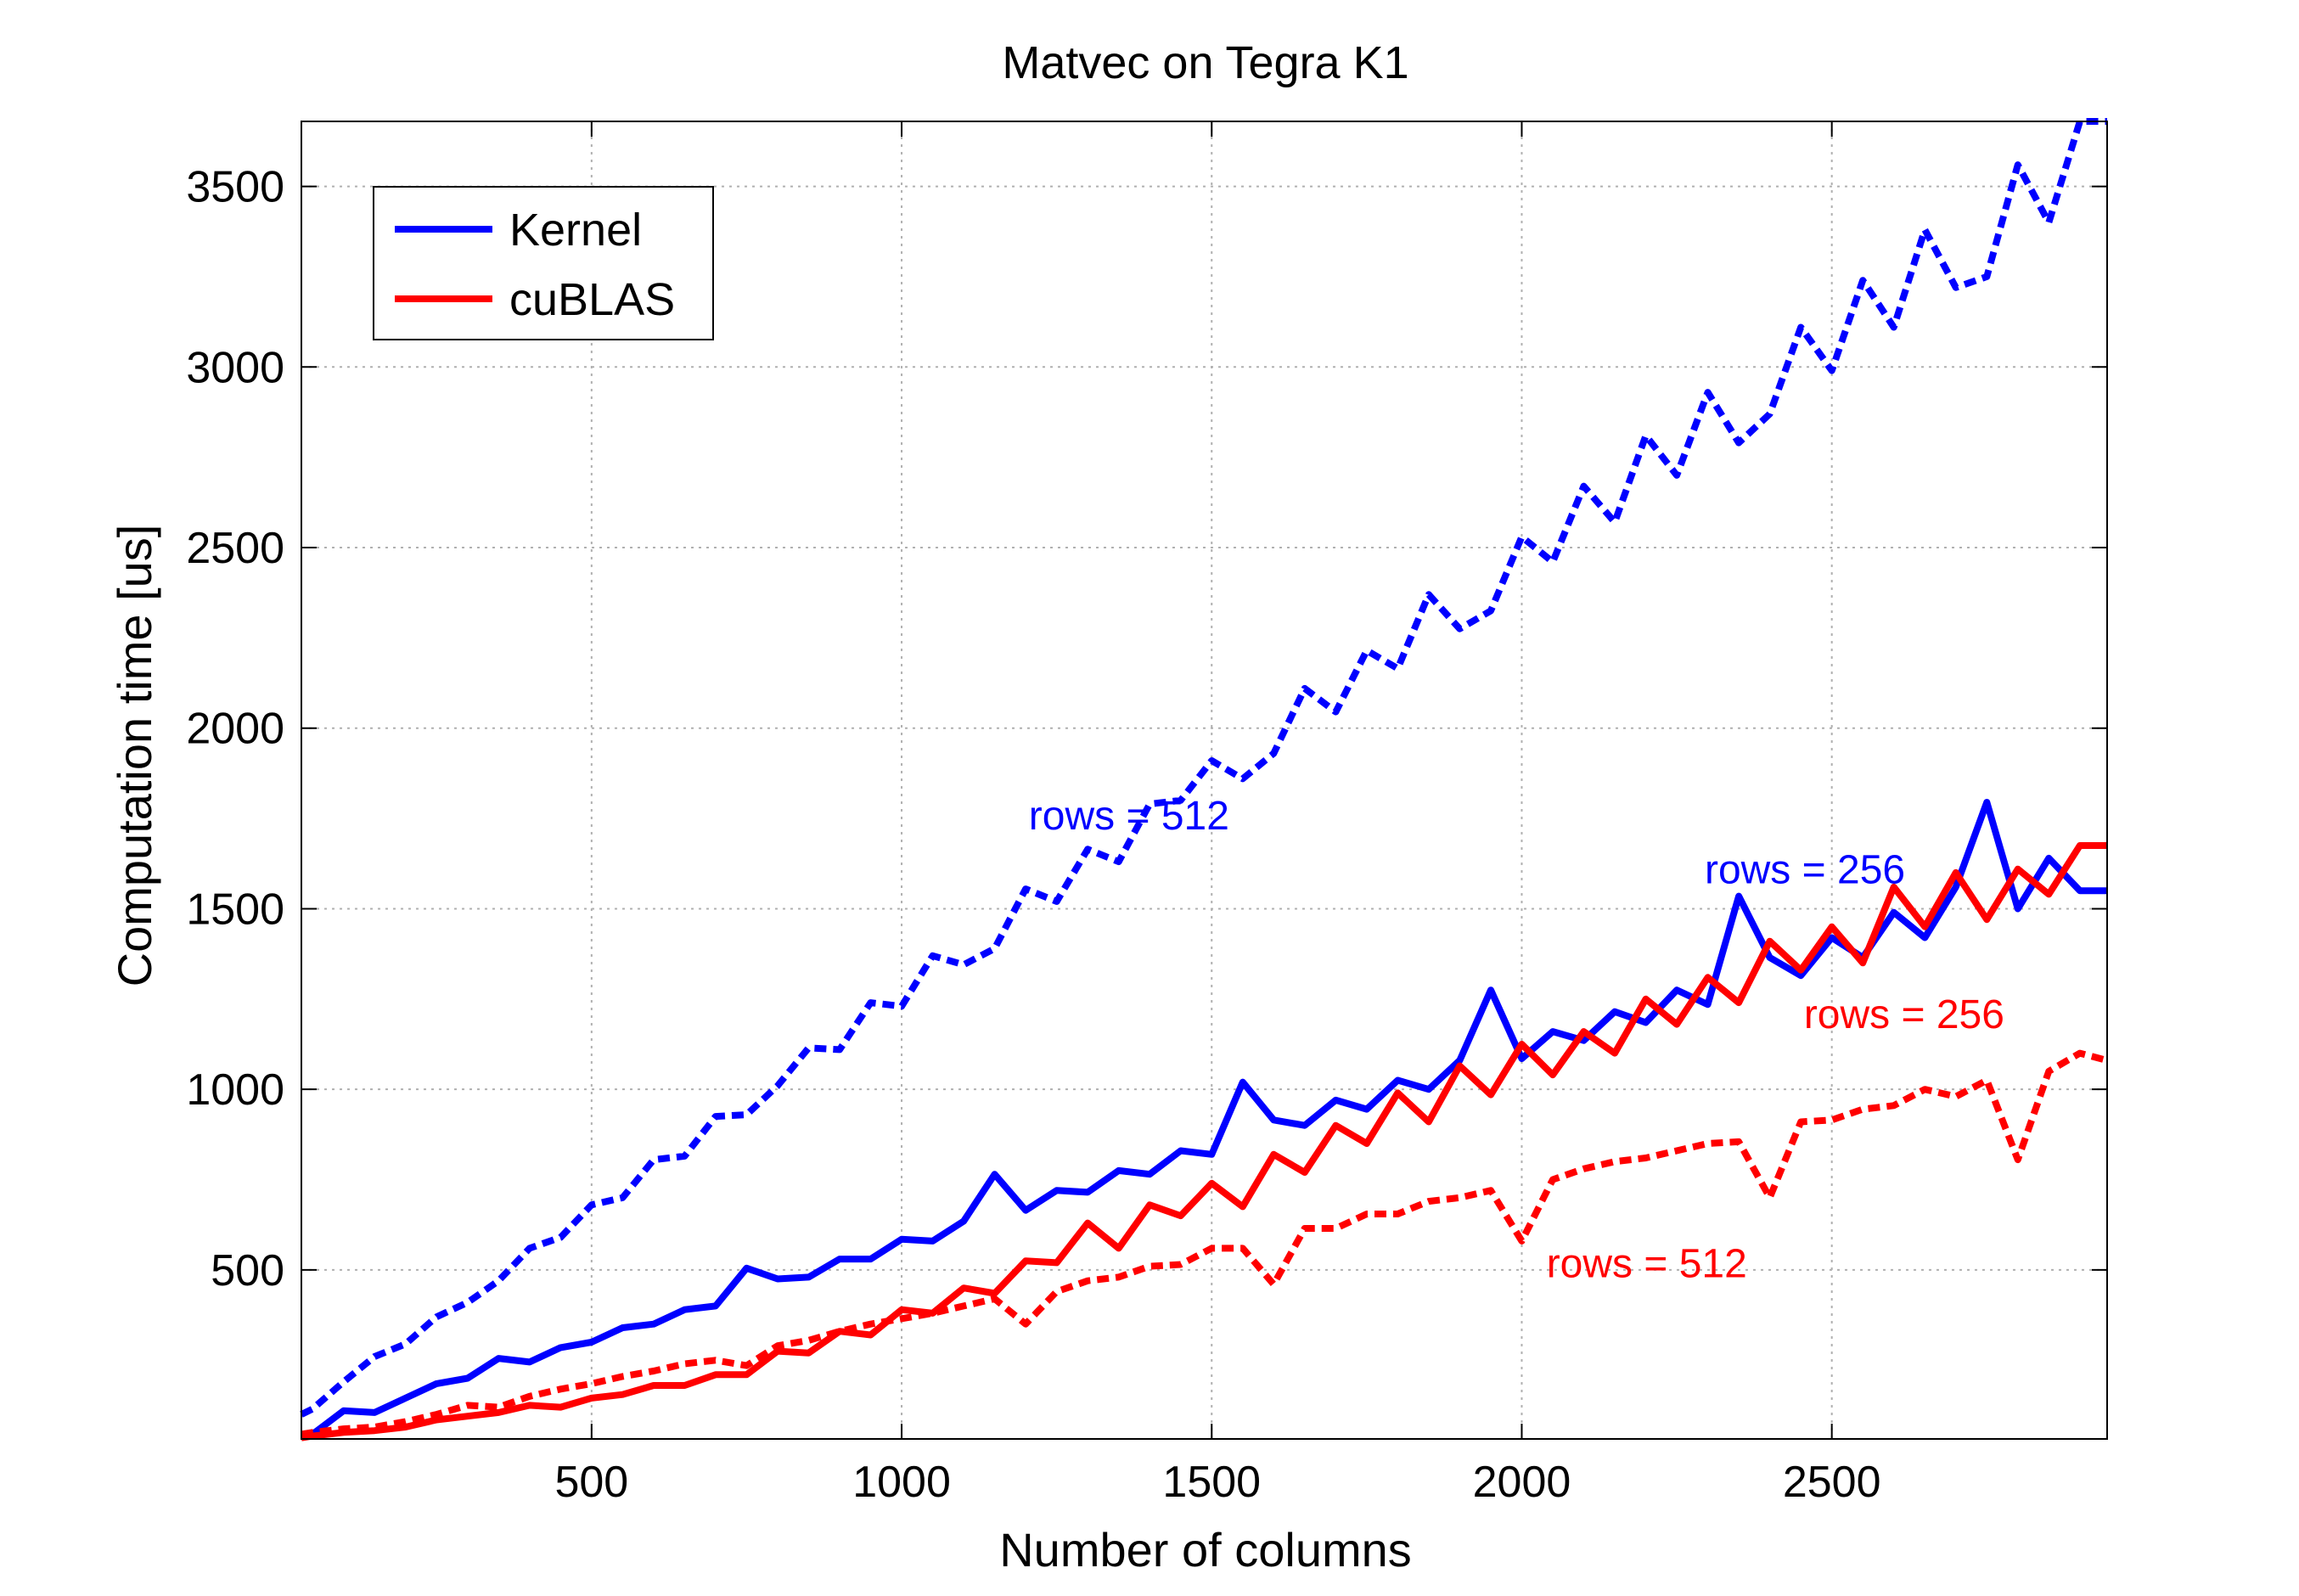 This screenshot has height=1596, width=2299. What do you see at coordinates (235, 367) in the screenshot?
I see `y-tick-label: 3000` at bounding box center [235, 367].